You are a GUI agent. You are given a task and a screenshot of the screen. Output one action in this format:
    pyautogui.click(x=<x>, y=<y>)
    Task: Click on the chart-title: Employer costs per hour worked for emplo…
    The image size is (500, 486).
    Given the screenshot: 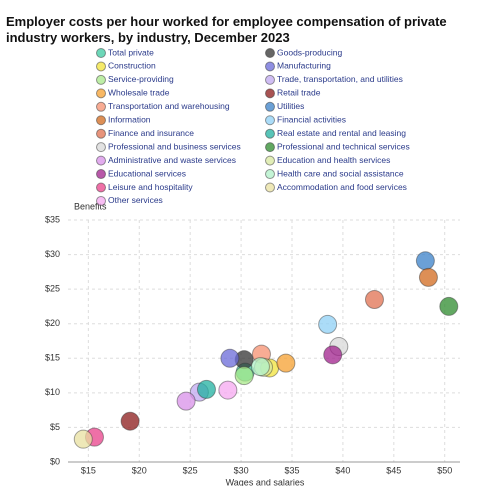 What is the action you would take?
    pyautogui.click(x=226, y=29)
    